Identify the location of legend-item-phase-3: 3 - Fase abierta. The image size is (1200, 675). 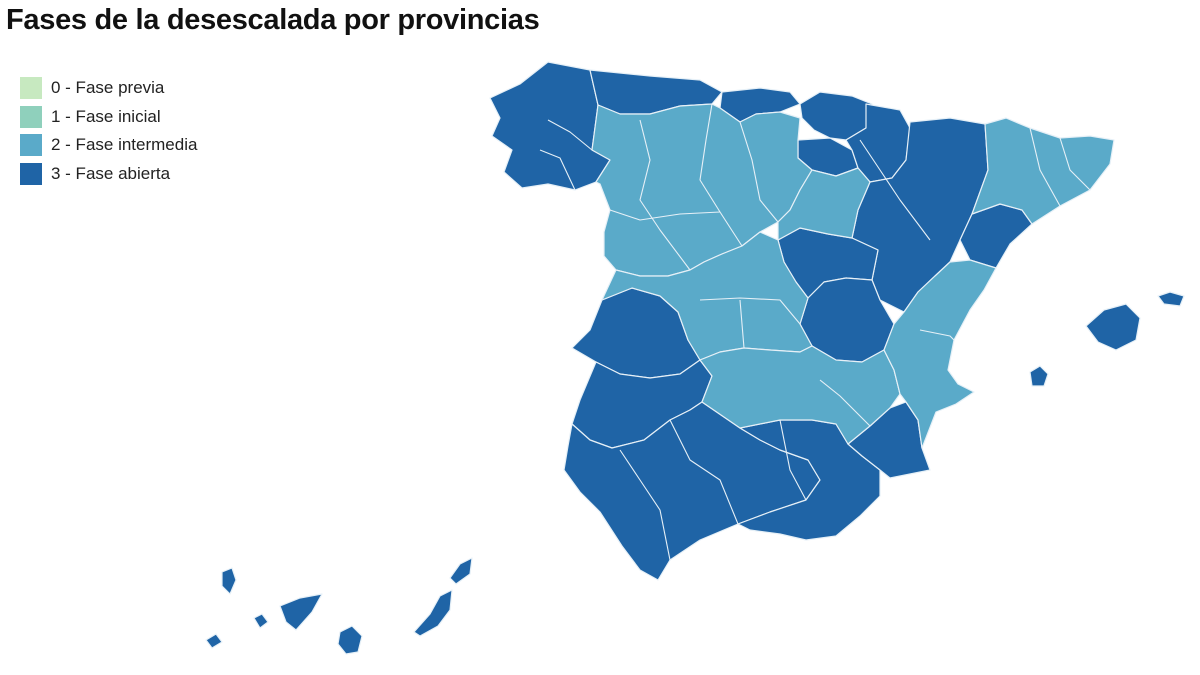
(108, 174).